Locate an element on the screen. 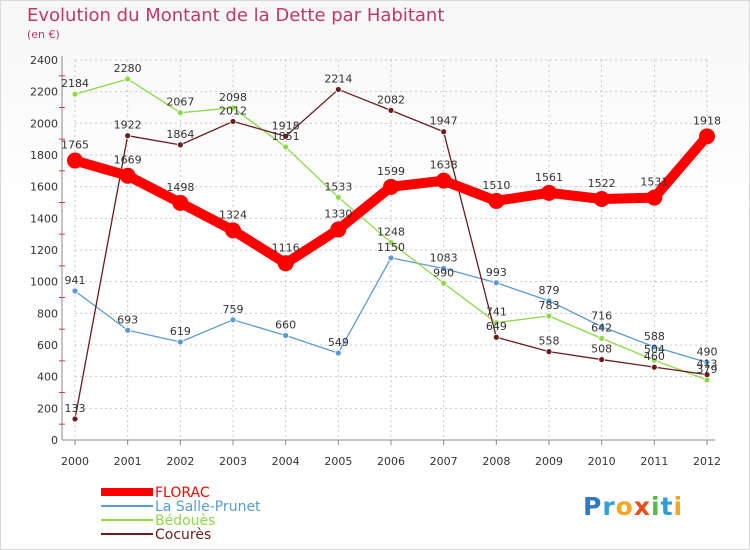 This screenshot has height=550, width=750. data-label: 508 is located at coordinates (601, 349).